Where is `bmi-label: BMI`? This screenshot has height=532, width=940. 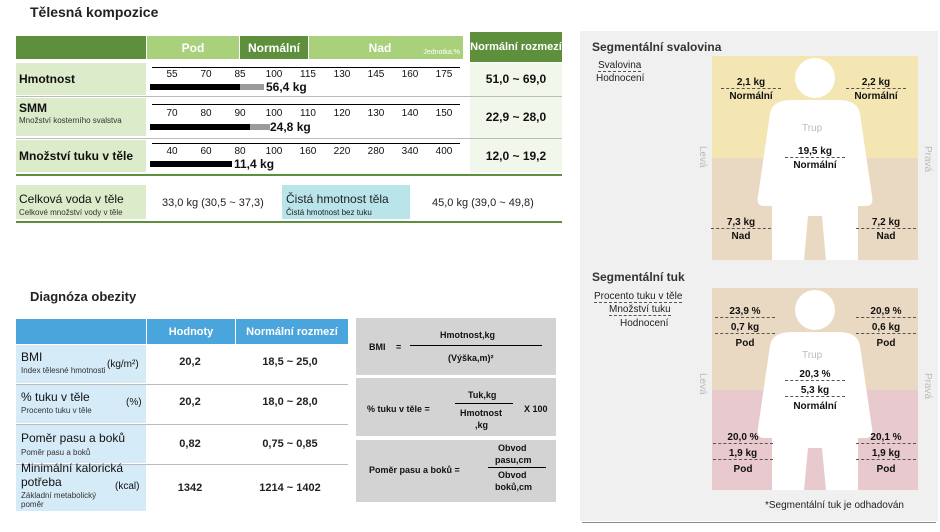 bmi-label: BMI is located at coordinates (32, 357).